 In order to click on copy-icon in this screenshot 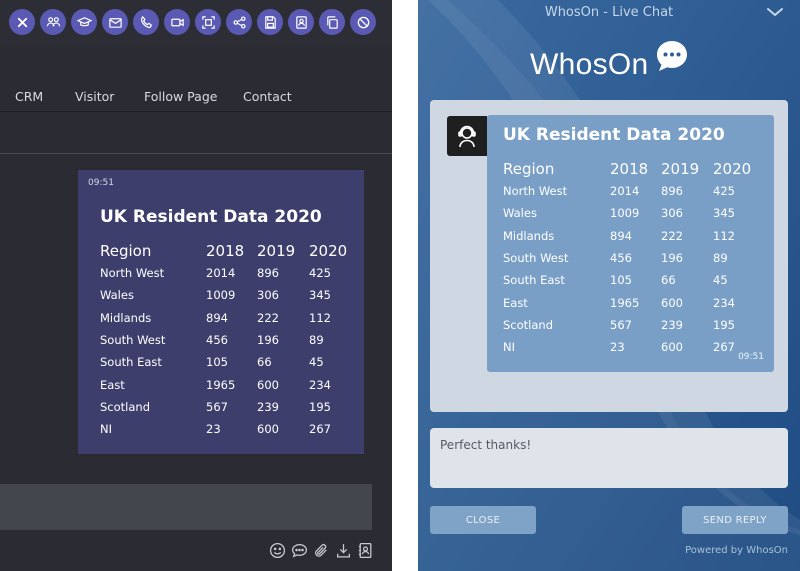, I will do `click(332, 22)`.